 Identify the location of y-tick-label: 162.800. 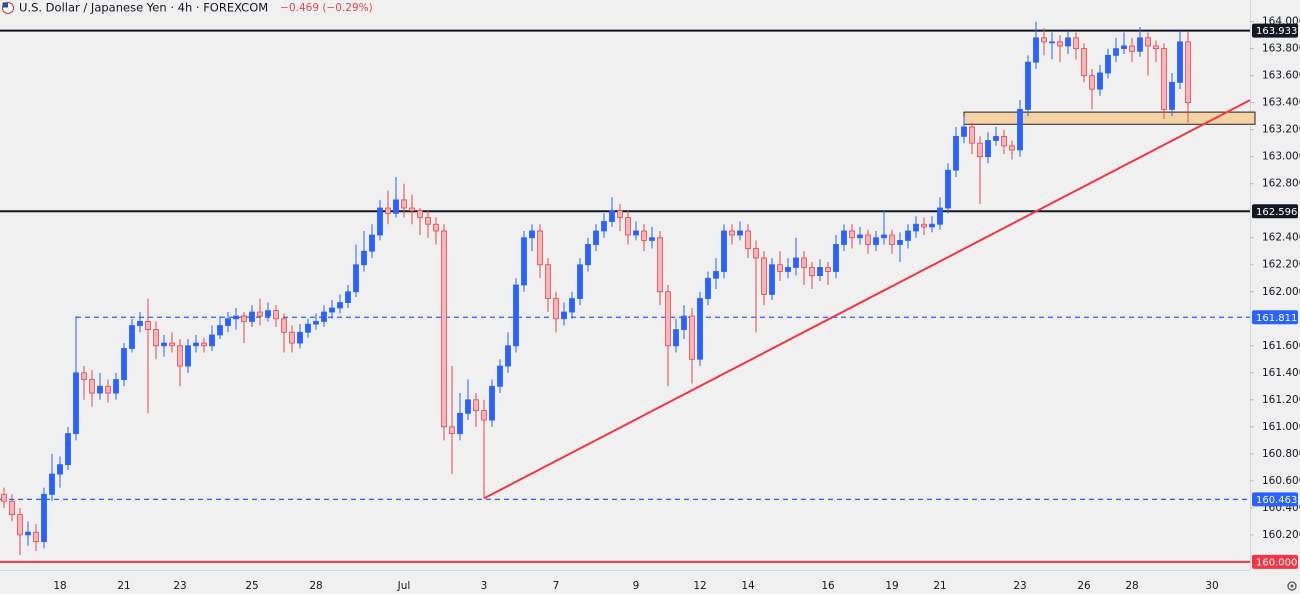
(1281, 184).